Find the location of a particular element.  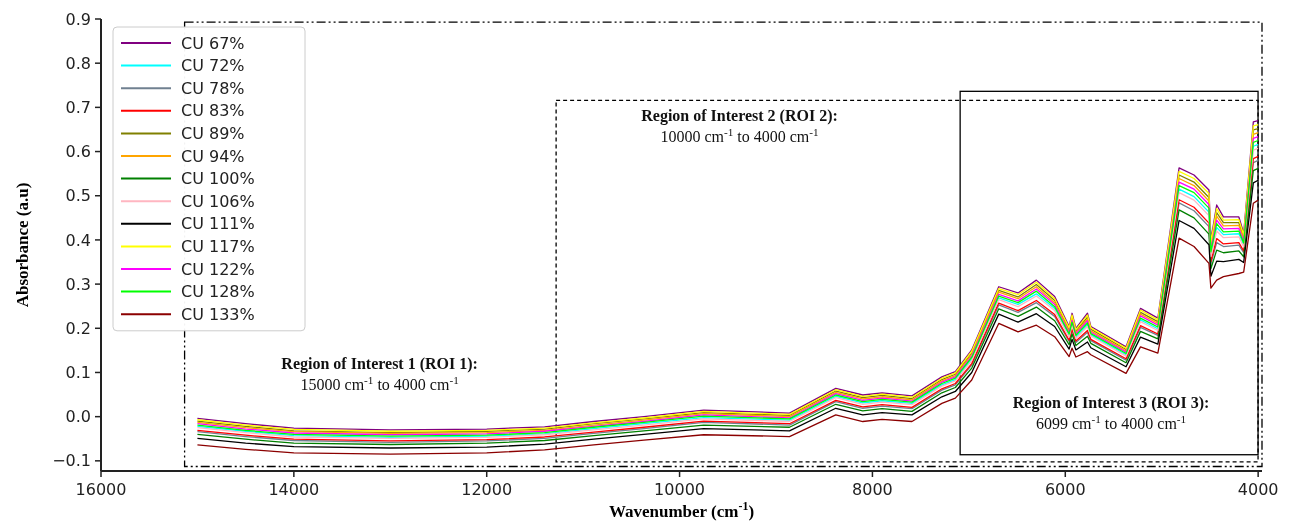

legend-label: CU 111% is located at coordinates (218, 224).